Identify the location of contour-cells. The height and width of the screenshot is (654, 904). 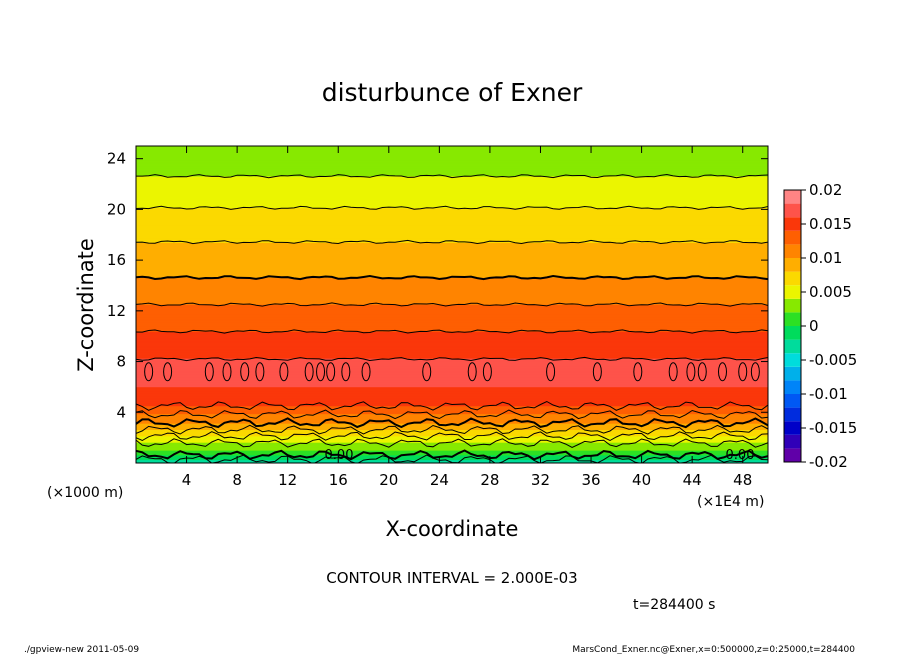
(452, 372).